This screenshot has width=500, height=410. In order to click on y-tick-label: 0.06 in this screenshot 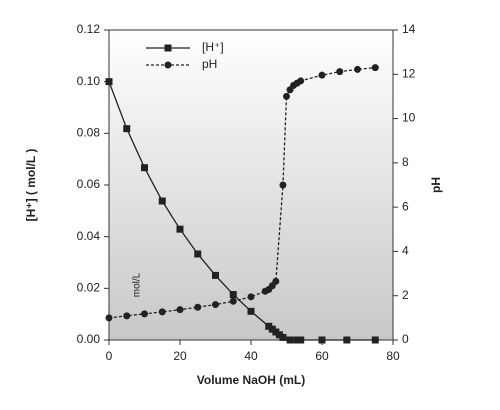, I will do `click(89, 184)`.